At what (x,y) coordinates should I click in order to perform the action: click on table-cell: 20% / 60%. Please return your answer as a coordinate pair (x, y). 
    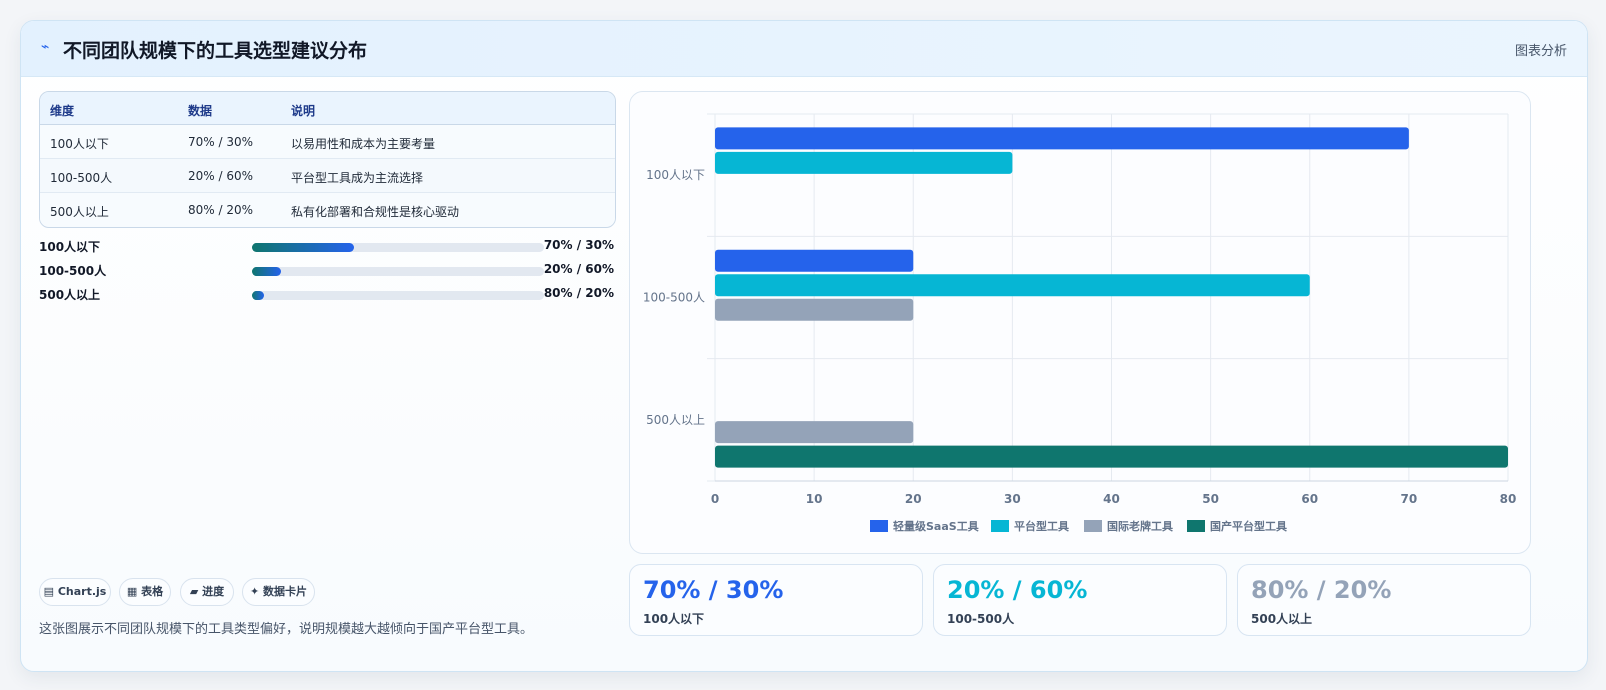
    Looking at the image, I should click on (221, 176).